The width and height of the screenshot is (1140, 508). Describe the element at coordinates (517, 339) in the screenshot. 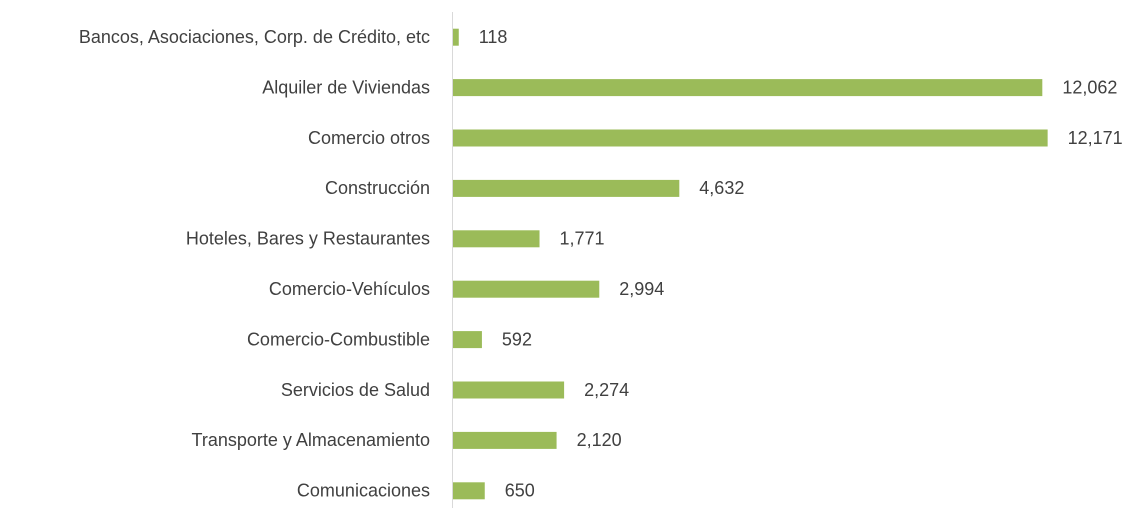

I see `value-label: 592` at that location.